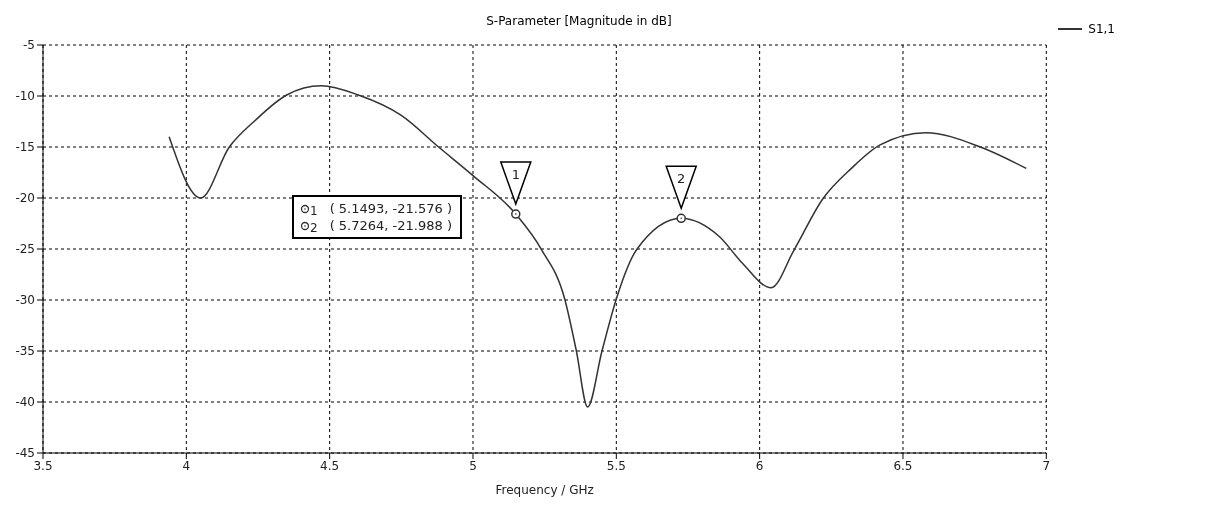  Describe the element at coordinates (314, 211) in the screenshot. I see `text: 1` at that location.